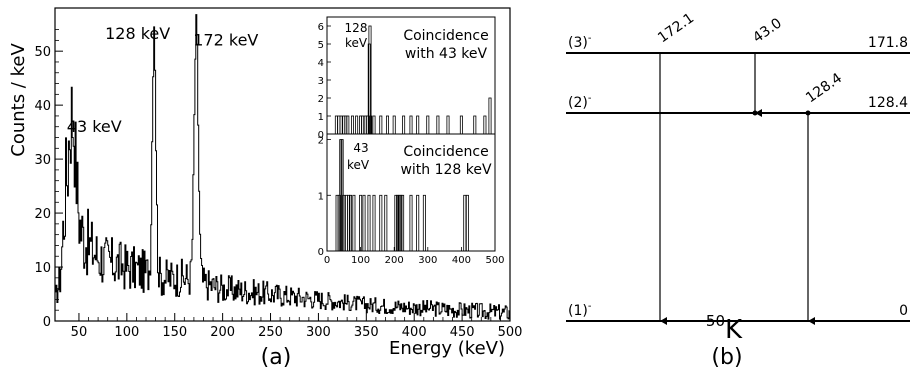 The width and height of the screenshot is (914, 372). What do you see at coordinates (734, 330) in the screenshot?
I see `nucleus-symbol: K` at bounding box center [734, 330].